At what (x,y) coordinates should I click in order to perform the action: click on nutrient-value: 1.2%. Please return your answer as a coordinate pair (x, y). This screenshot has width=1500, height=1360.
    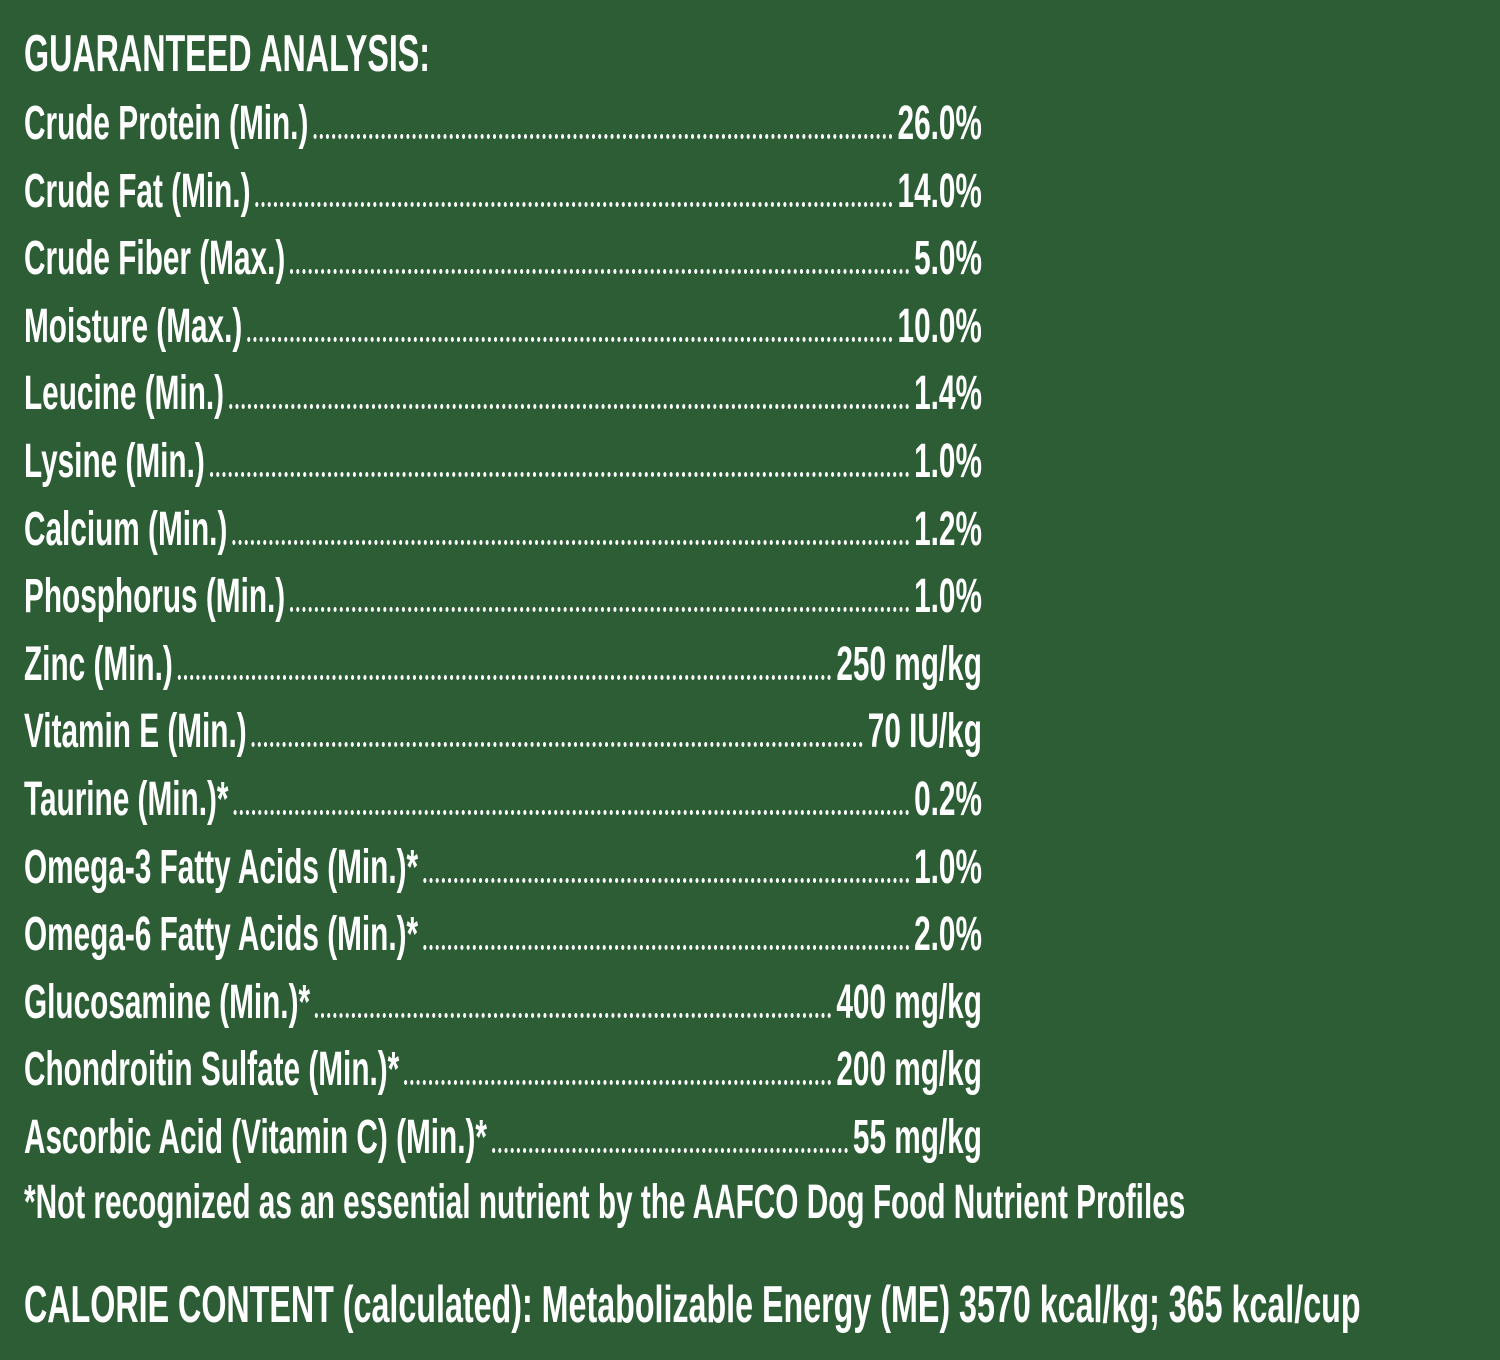
    Looking at the image, I should click on (948, 529).